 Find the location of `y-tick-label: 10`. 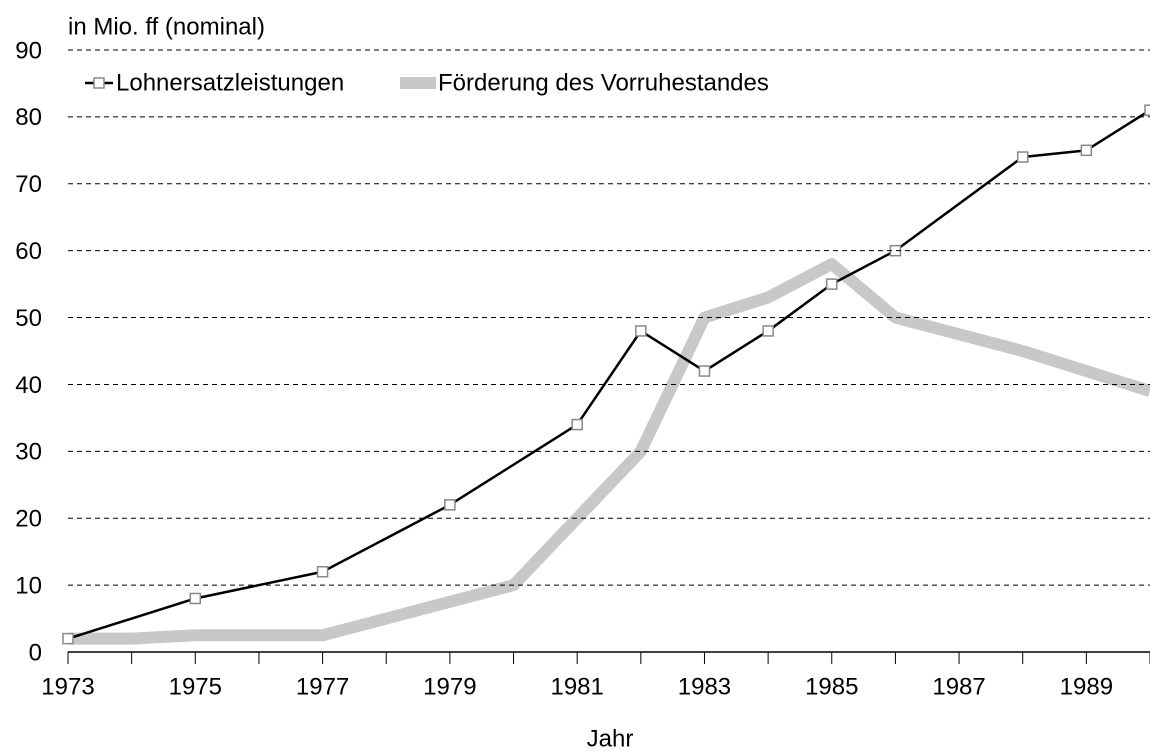

y-tick-label: 10 is located at coordinates (28, 585).